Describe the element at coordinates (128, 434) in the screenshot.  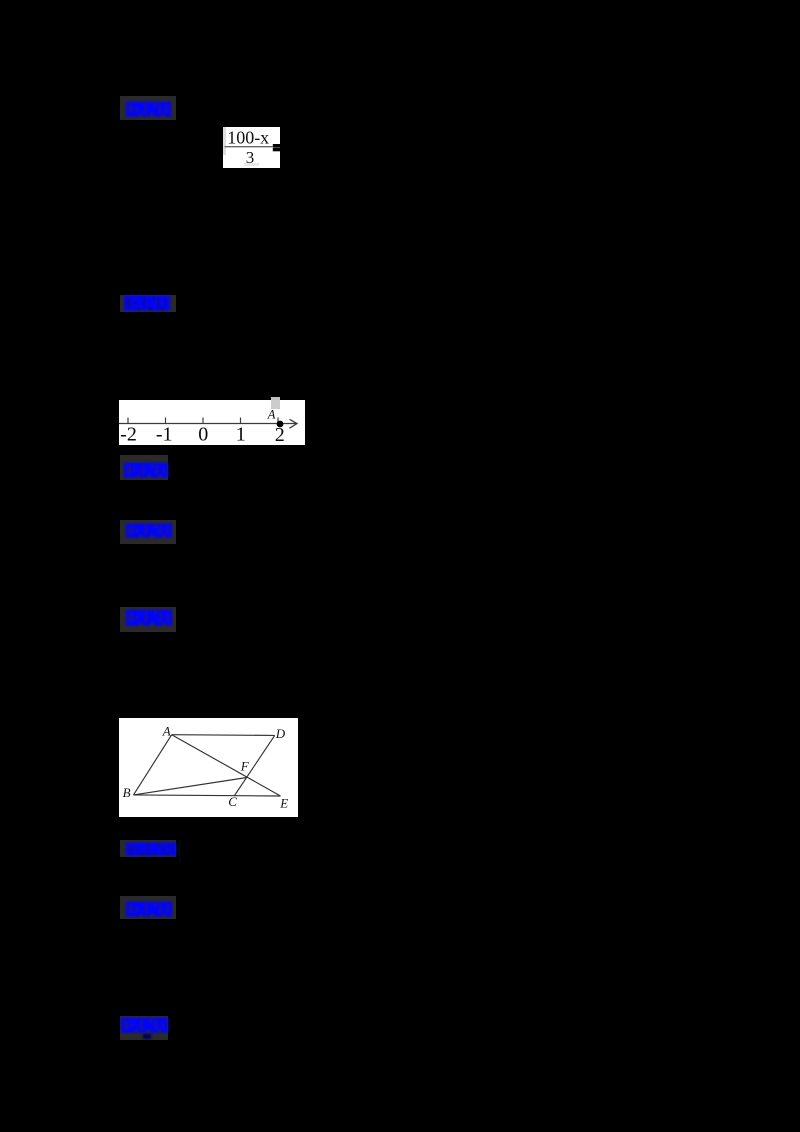
I see `svg-text: -2` at that location.